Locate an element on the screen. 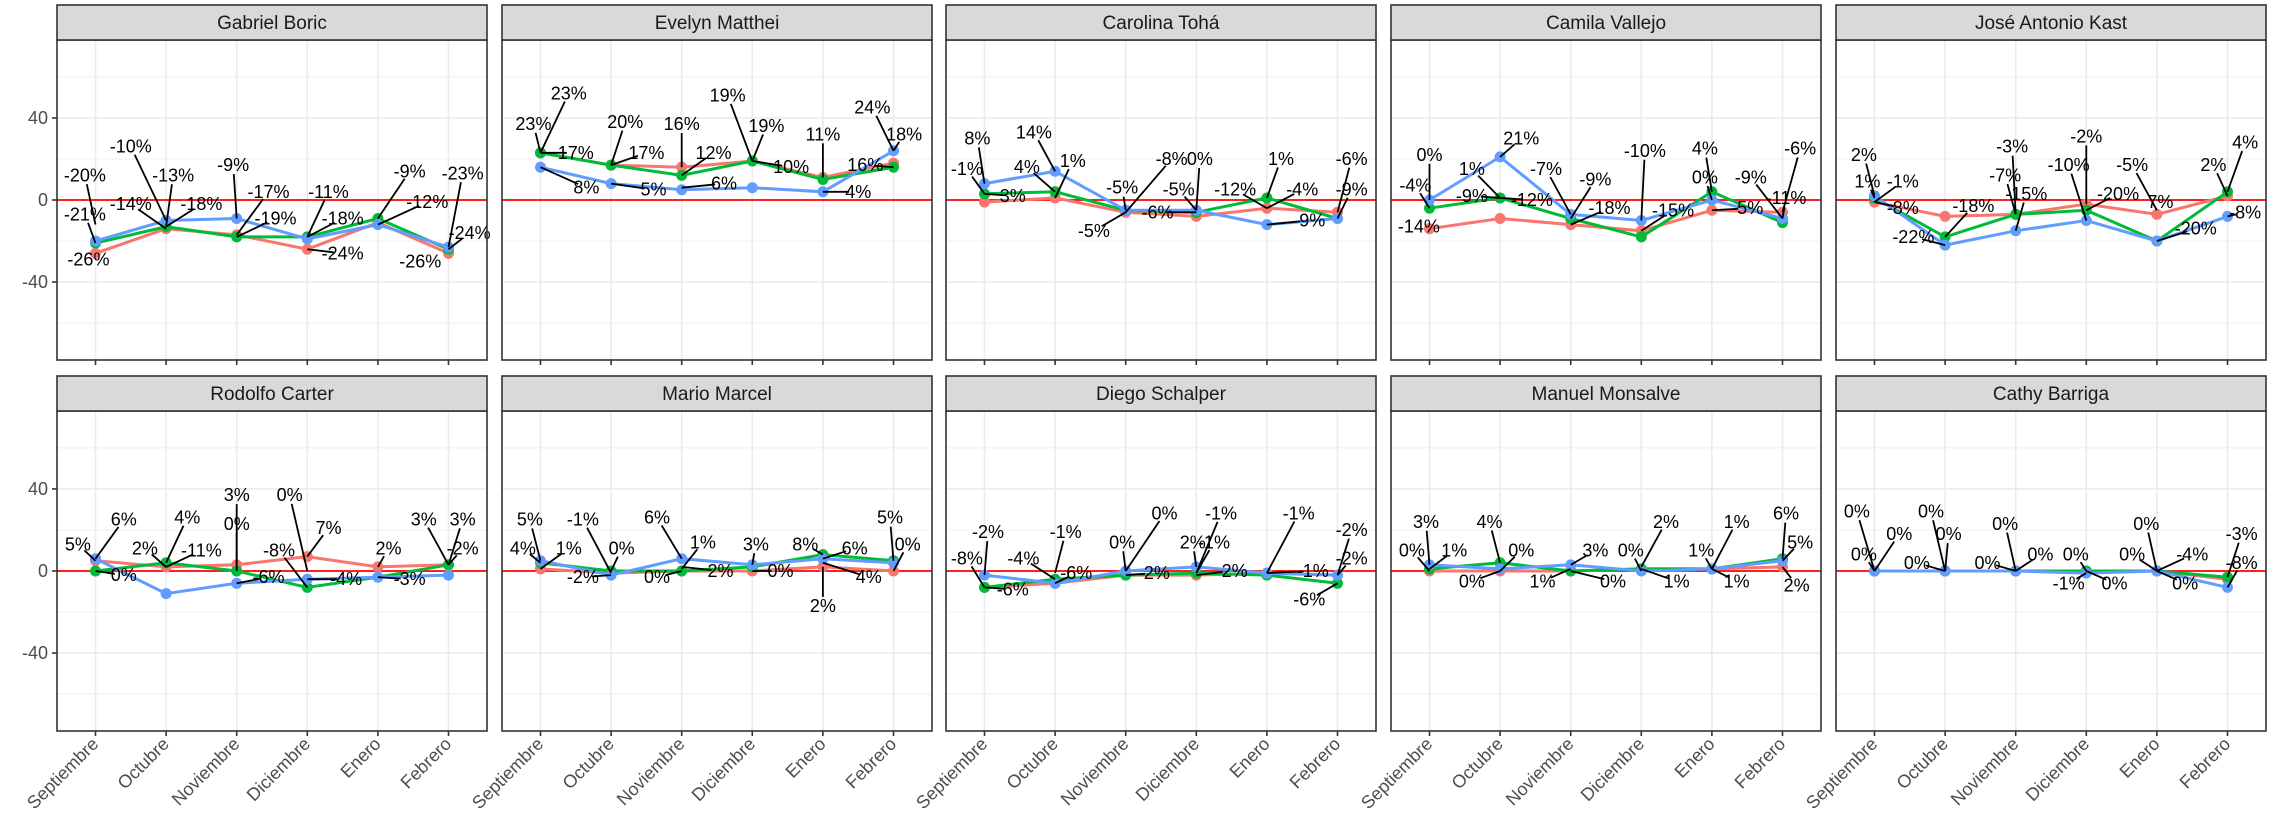 The height and width of the screenshot is (828, 2275). data-label: -5% is located at coordinates (1122, 188).